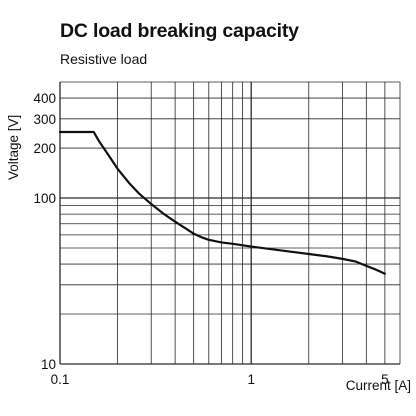  Describe the element at coordinates (44, 148) in the screenshot. I see `y-tick-label: 200` at that location.